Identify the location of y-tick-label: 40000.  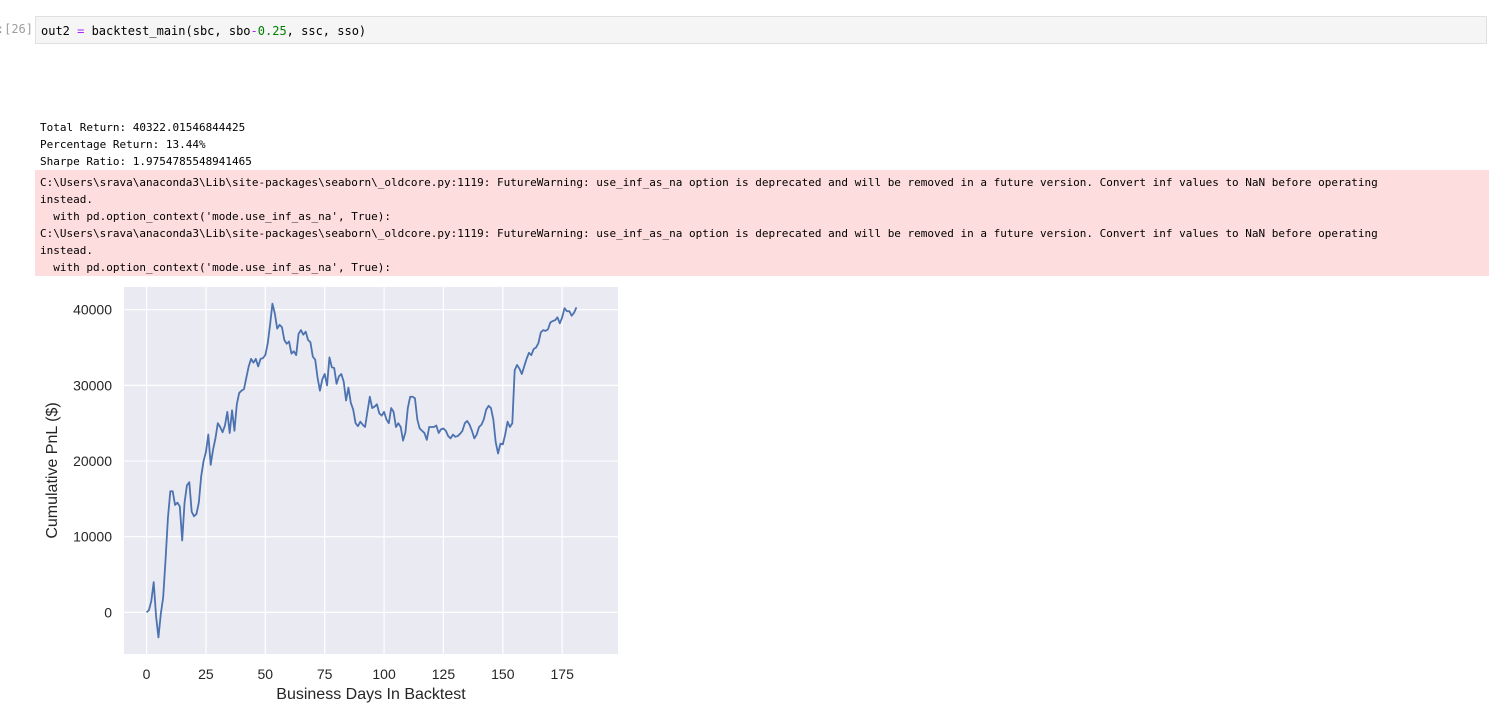
(92, 310).